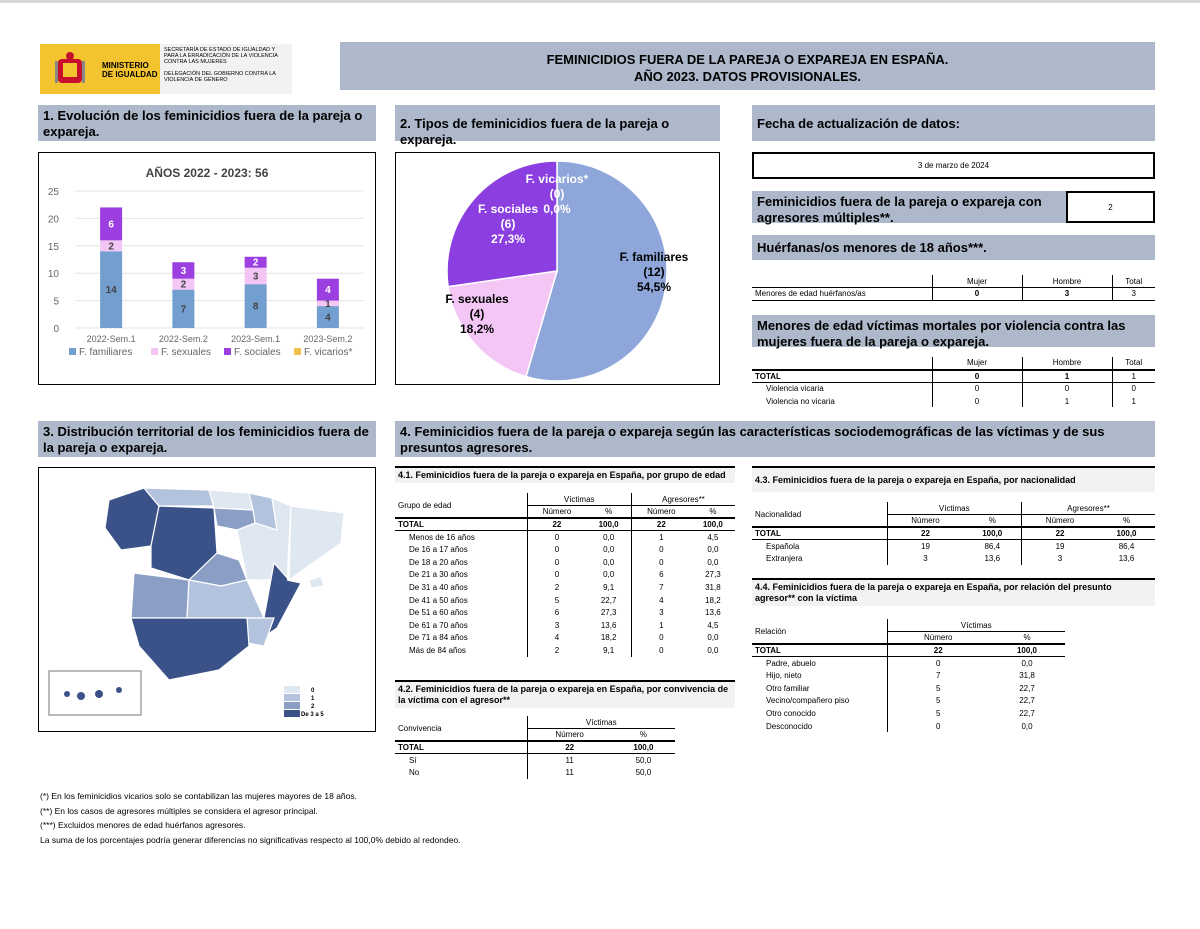 Image resolution: width=1200 pixels, height=929 pixels. I want to click on row-label: Otro conocido, so click(791, 713).